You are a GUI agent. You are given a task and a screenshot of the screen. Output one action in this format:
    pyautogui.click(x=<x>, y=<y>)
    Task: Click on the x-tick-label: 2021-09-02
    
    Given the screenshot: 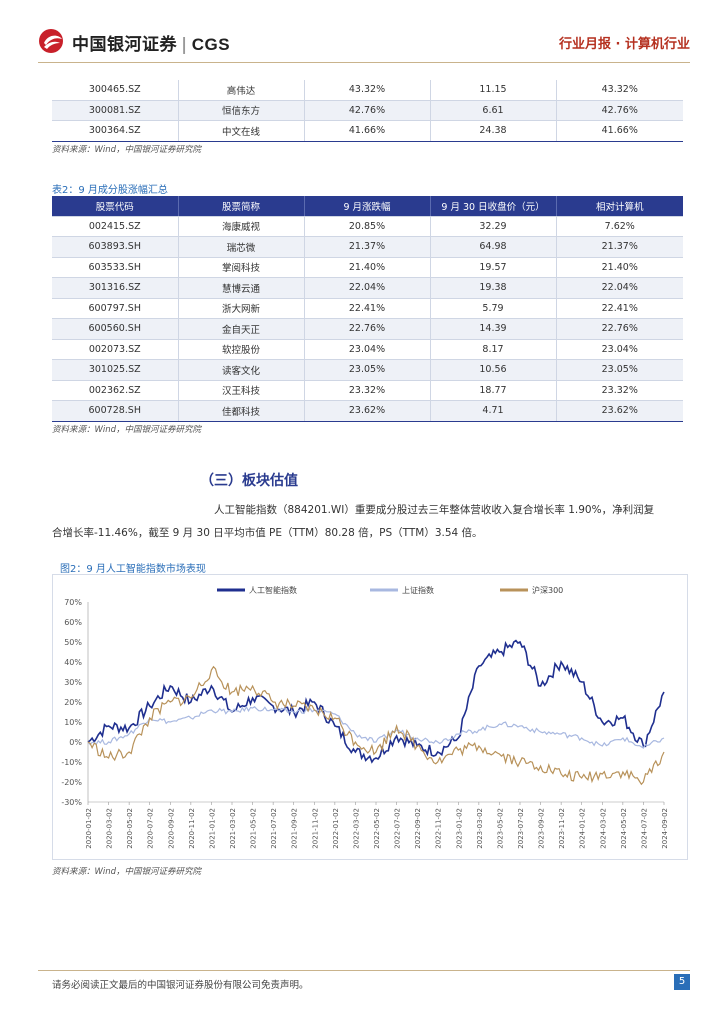 What is the action you would take?
    pyautogui.click(x=295, y=828)
    